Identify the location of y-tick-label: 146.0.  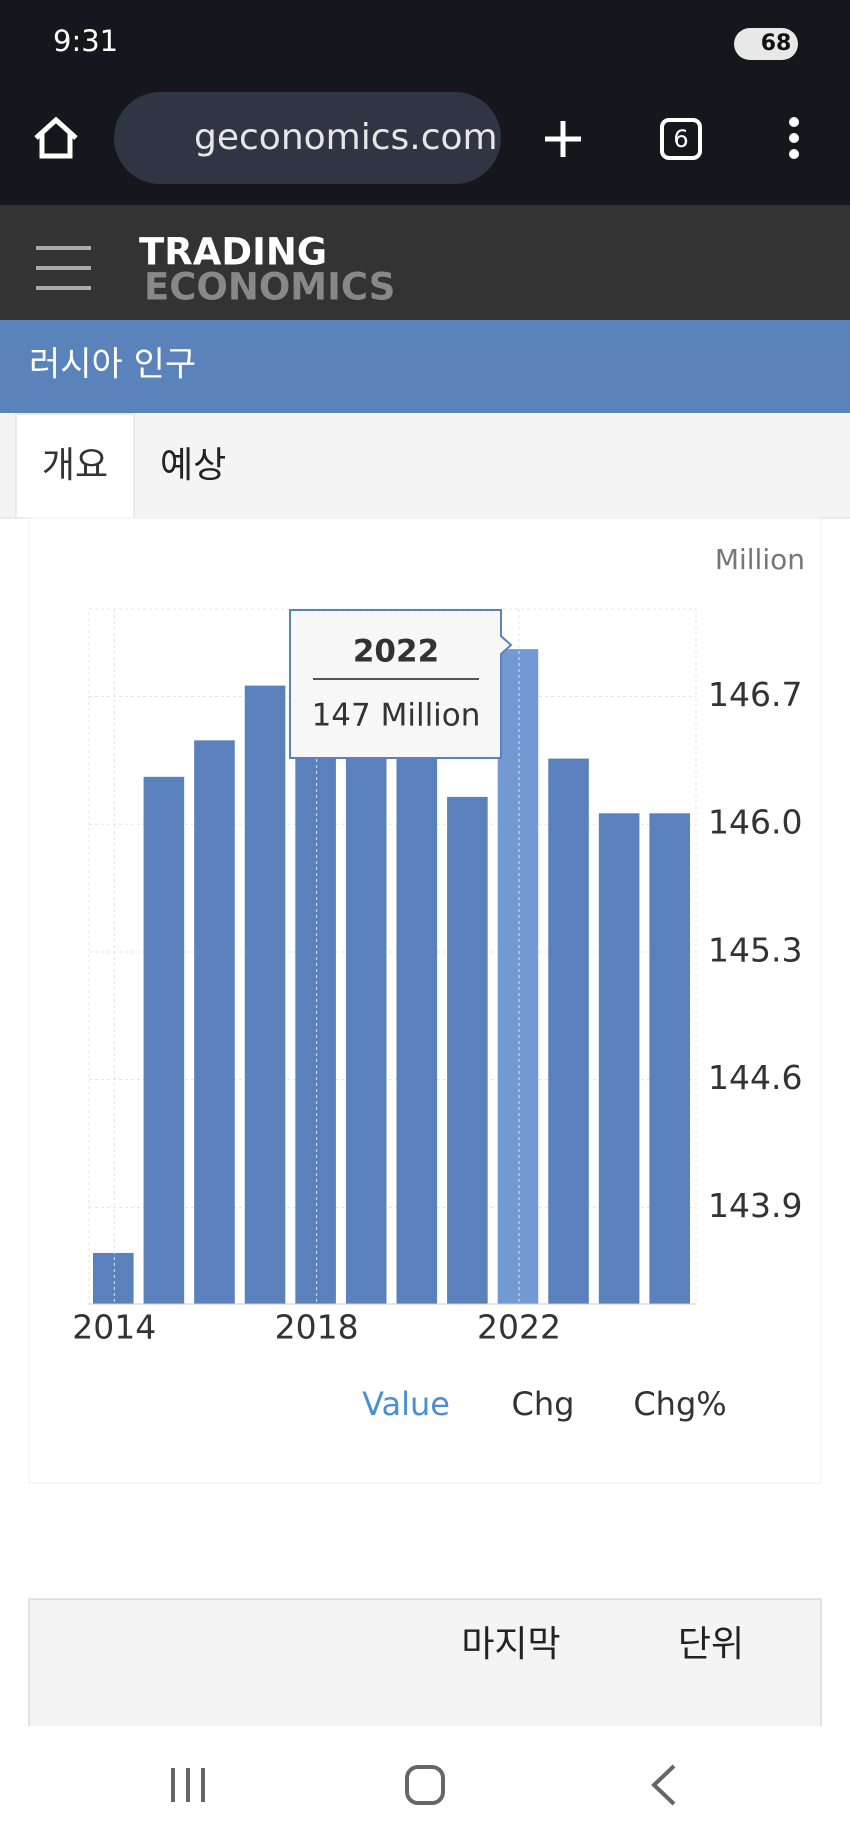
(755, 822).